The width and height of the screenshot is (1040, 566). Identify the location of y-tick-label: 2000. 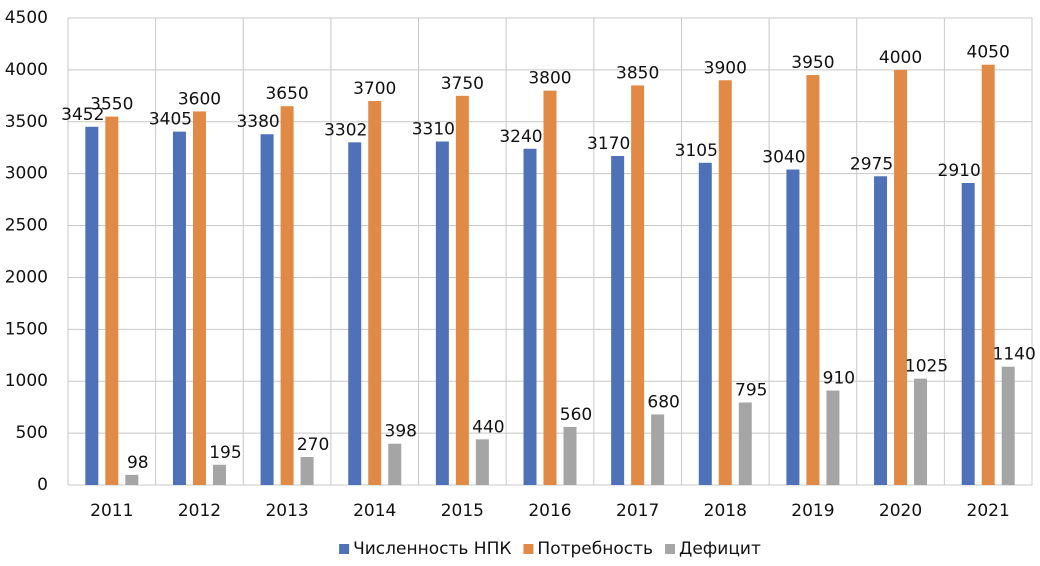
(26, 277).